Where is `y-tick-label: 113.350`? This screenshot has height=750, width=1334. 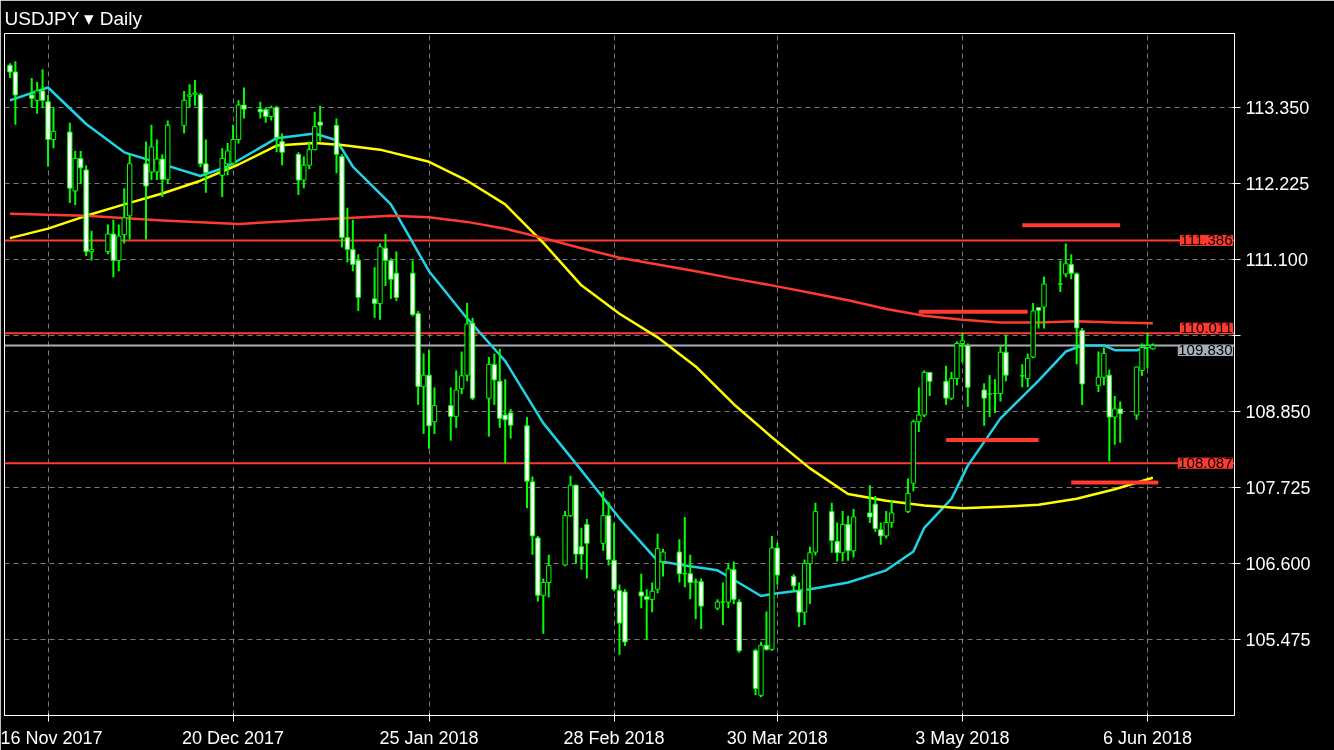
y-tick-label: 113.350 is located at coordinates (1277, 108).